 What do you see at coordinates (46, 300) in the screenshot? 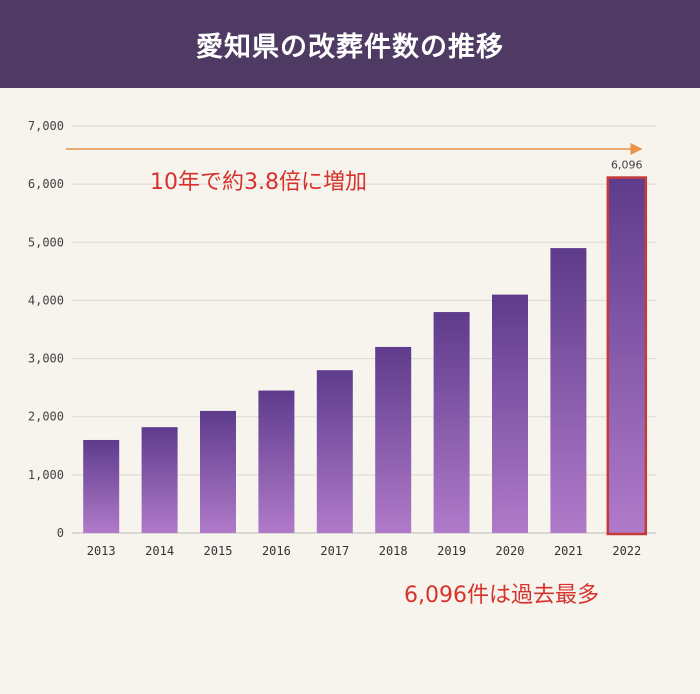
I see `y-tick-label: 4,000` at bounding box center [46, 300].